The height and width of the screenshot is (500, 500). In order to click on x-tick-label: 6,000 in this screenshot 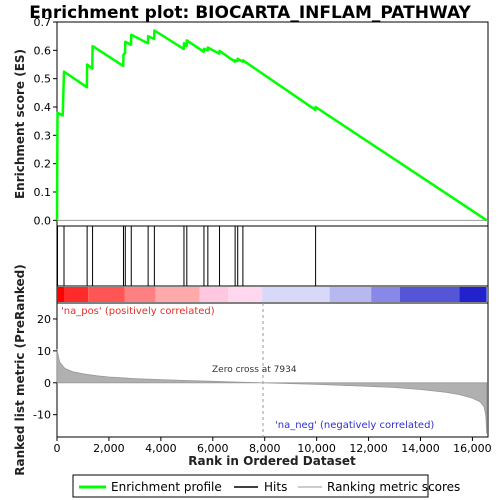, I will do `click(213, 448)`.